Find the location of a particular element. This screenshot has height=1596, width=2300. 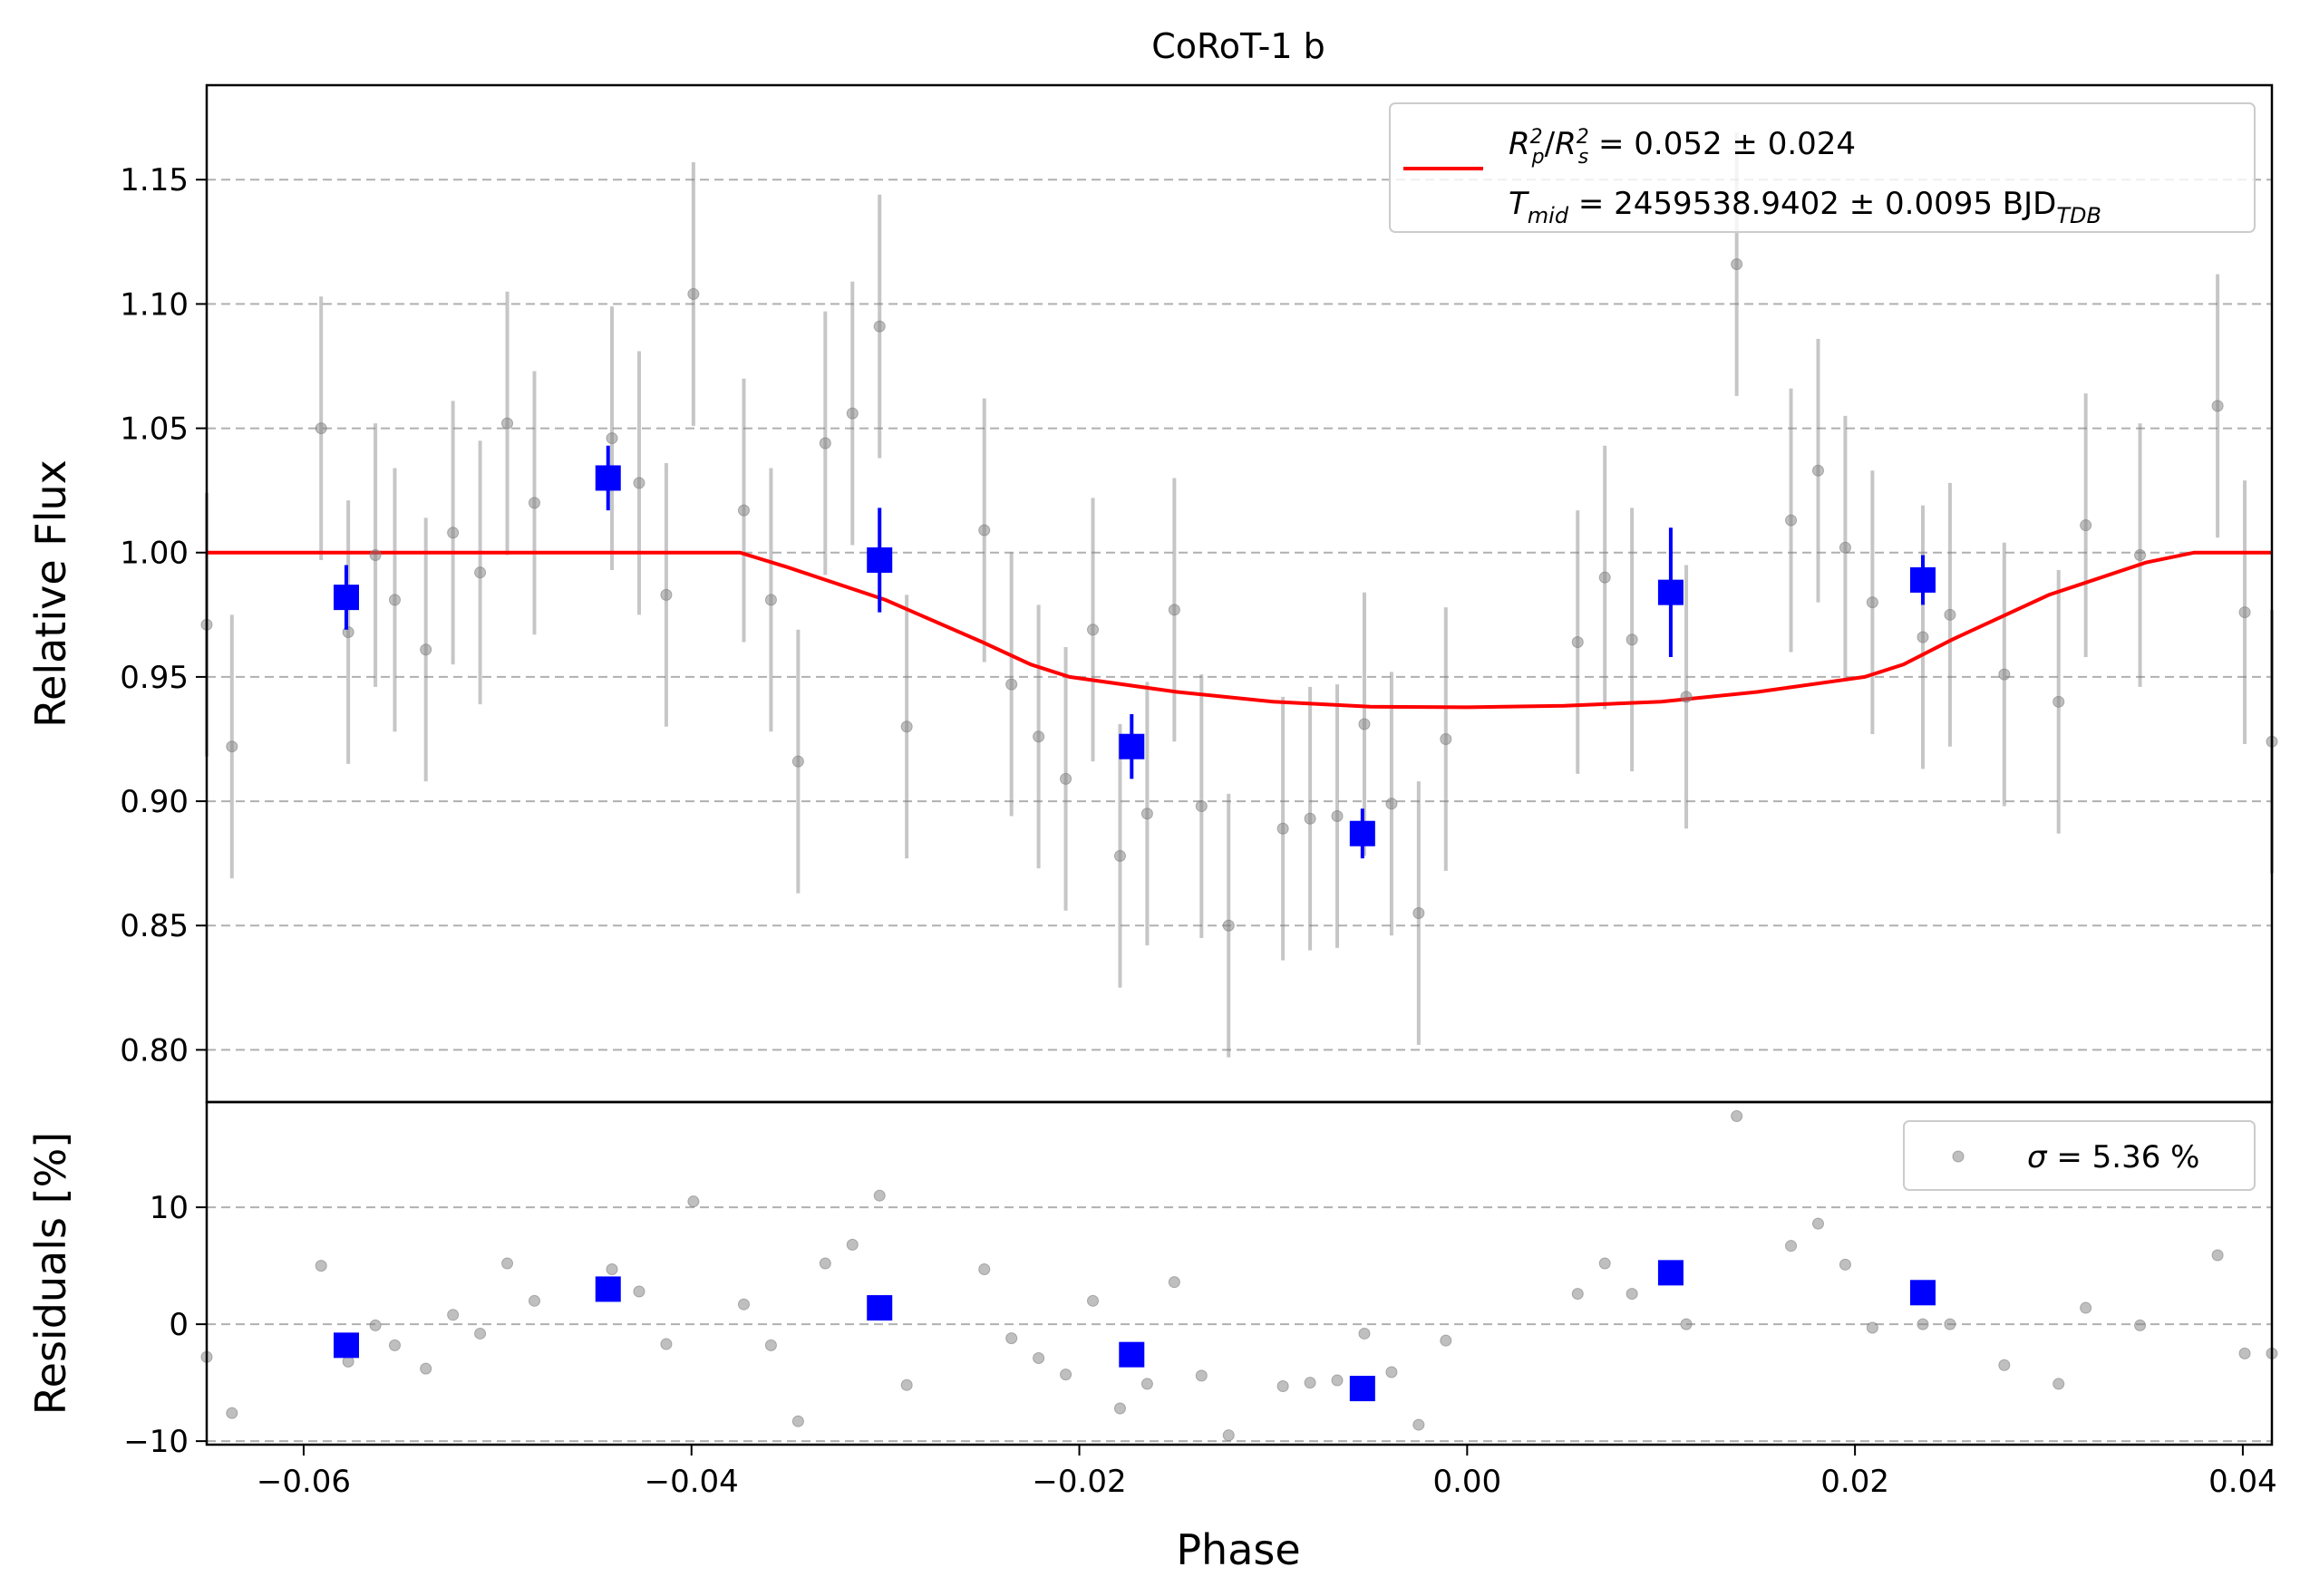

residuals-ytick-label: 0 is located at coordinates (179, 1325).